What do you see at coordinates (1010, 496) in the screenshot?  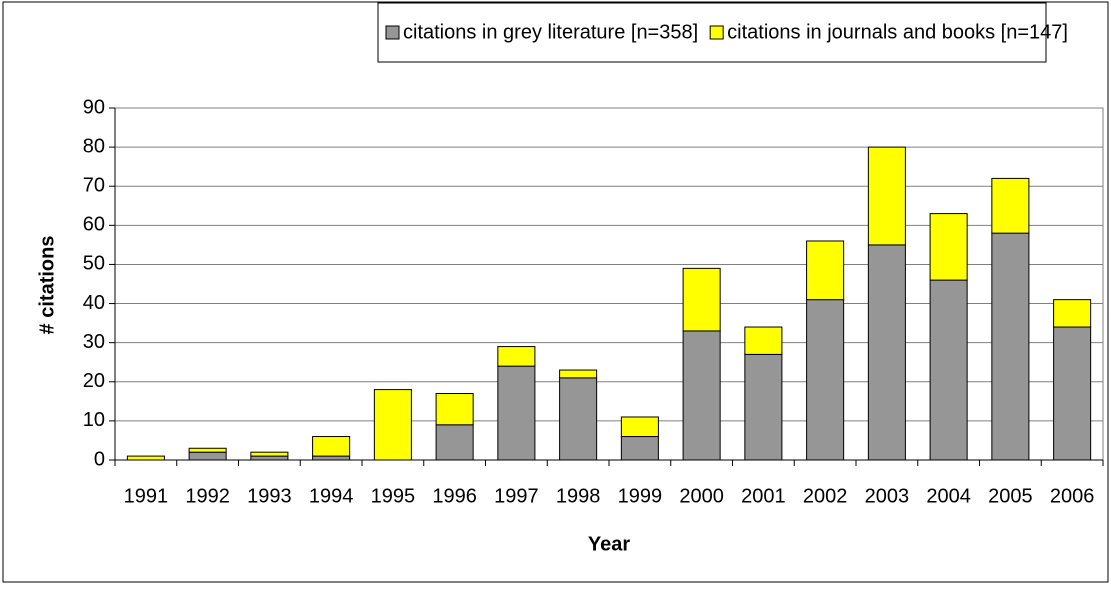 I see `x-tick-label: 2005` at bounding box center [1010, 496].